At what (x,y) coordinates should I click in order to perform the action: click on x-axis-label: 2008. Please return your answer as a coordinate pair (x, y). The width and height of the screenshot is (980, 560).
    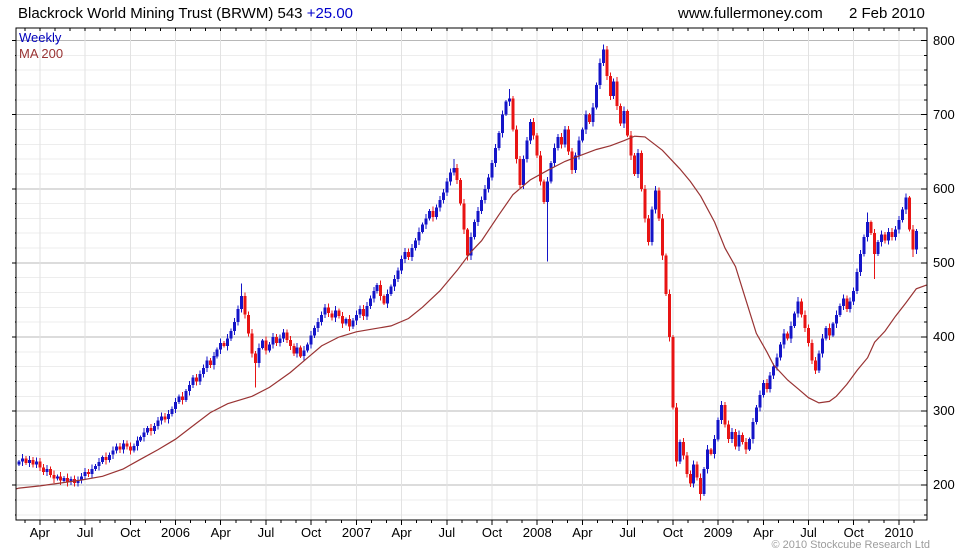
    Looking at the image, I should click on (537, 532).